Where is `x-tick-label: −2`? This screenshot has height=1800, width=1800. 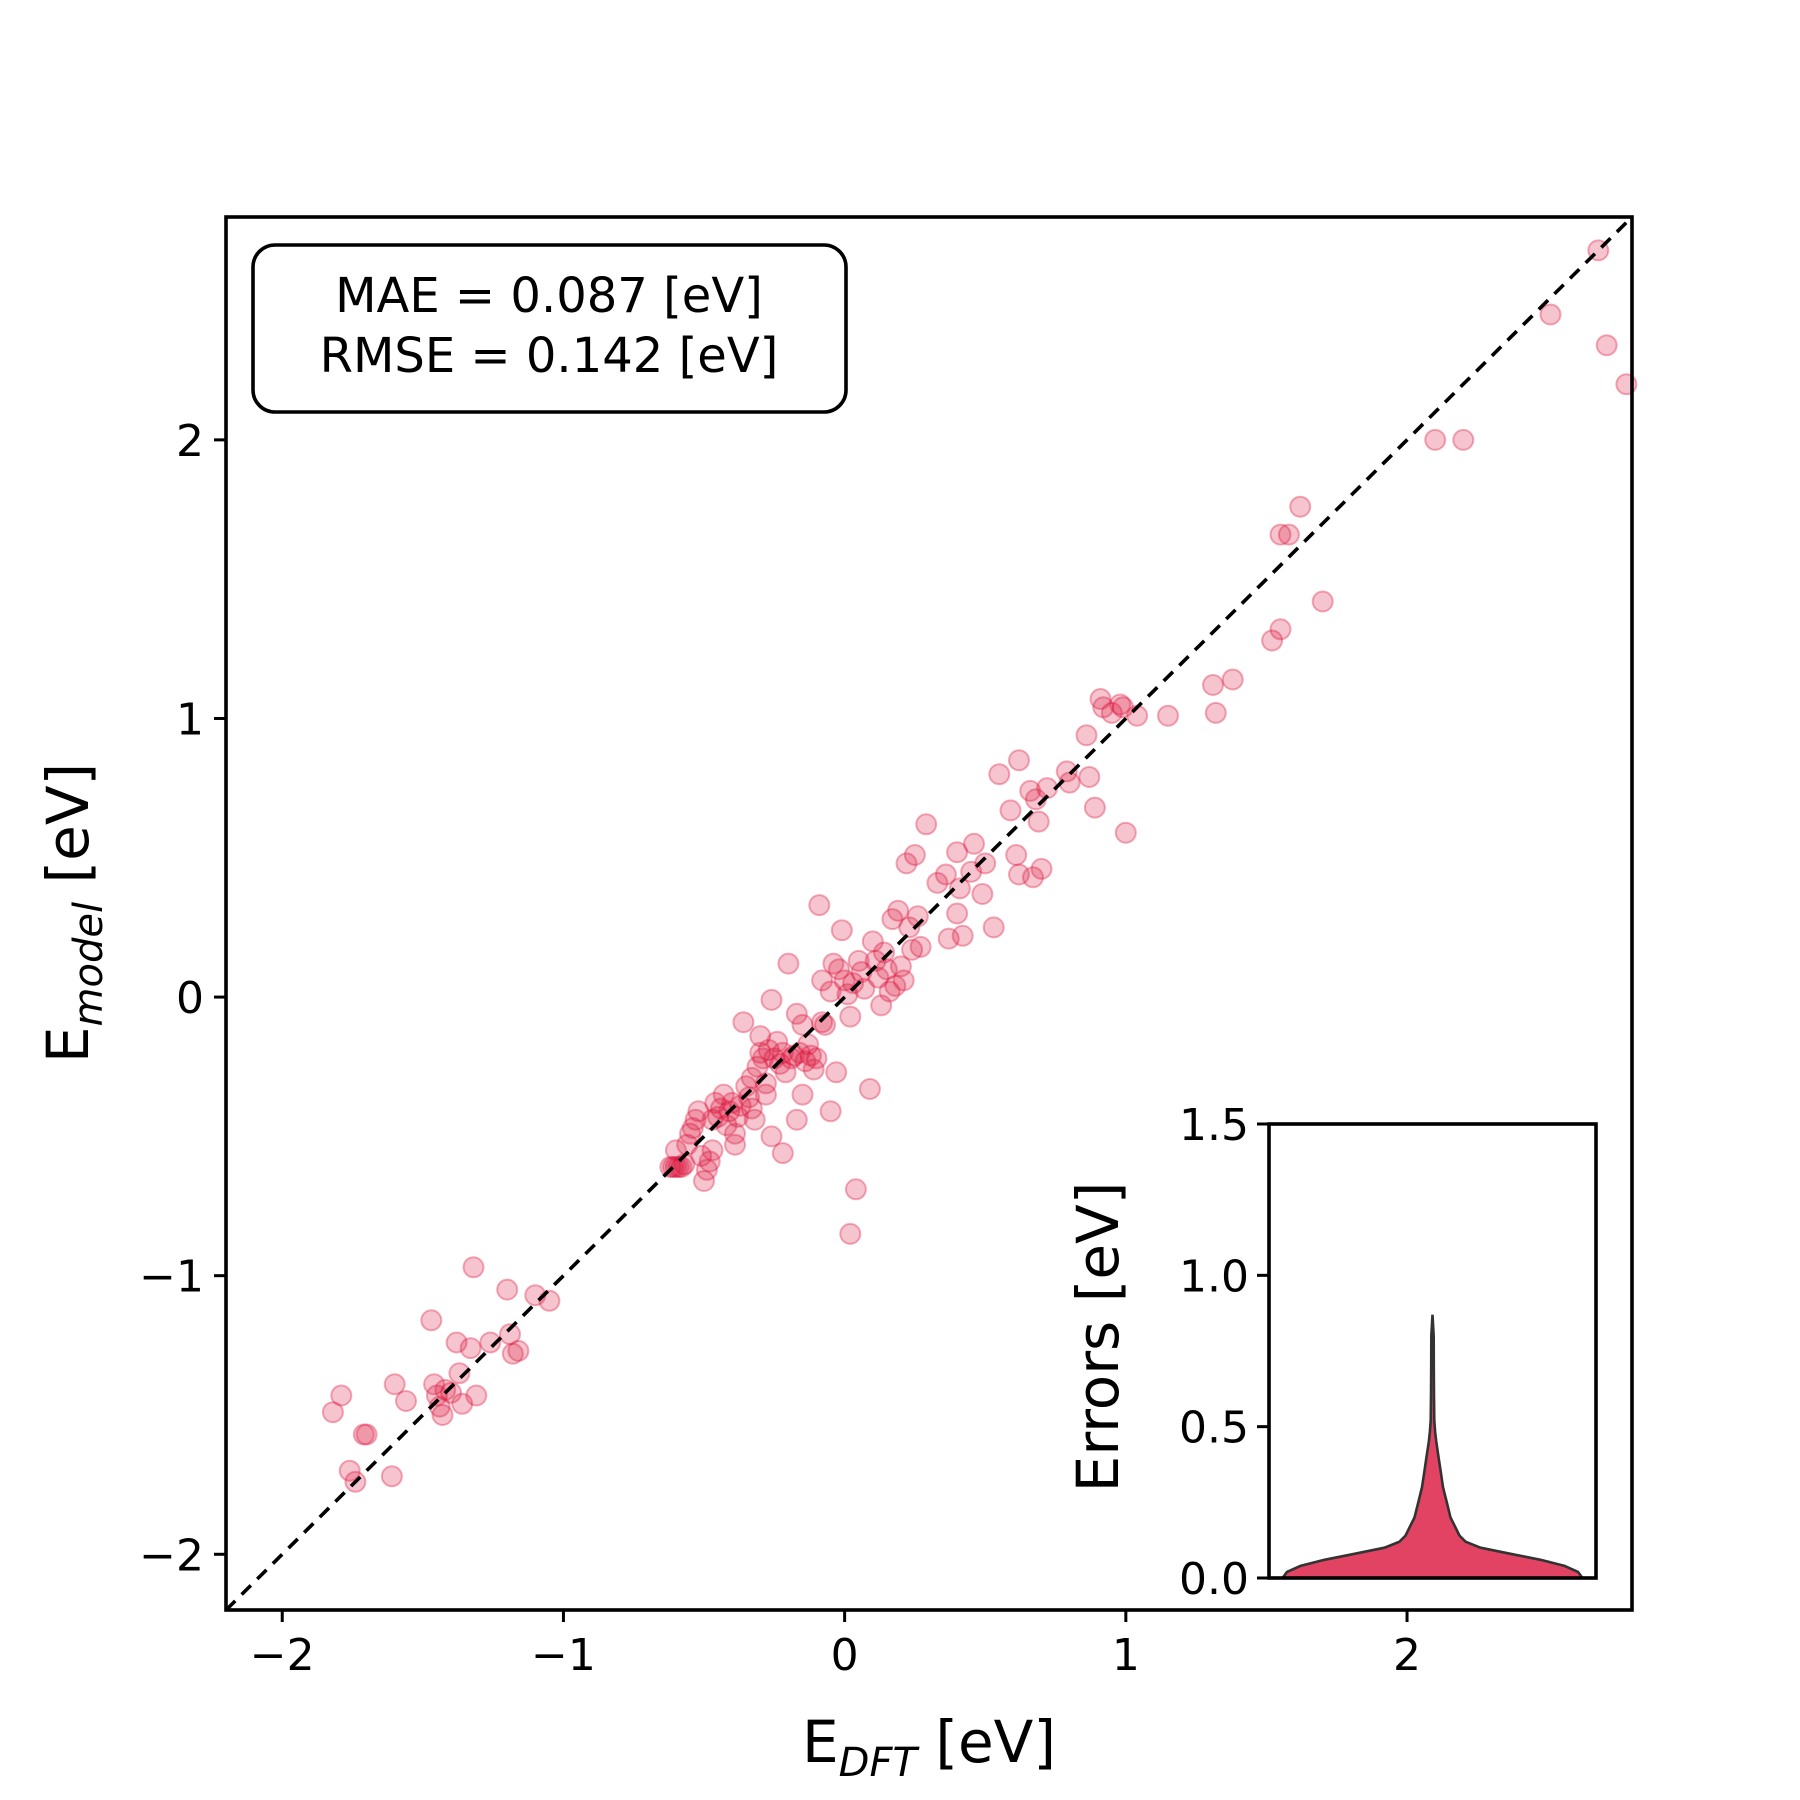 x-tick-label: −2 is located at coordinates (282, 1655).